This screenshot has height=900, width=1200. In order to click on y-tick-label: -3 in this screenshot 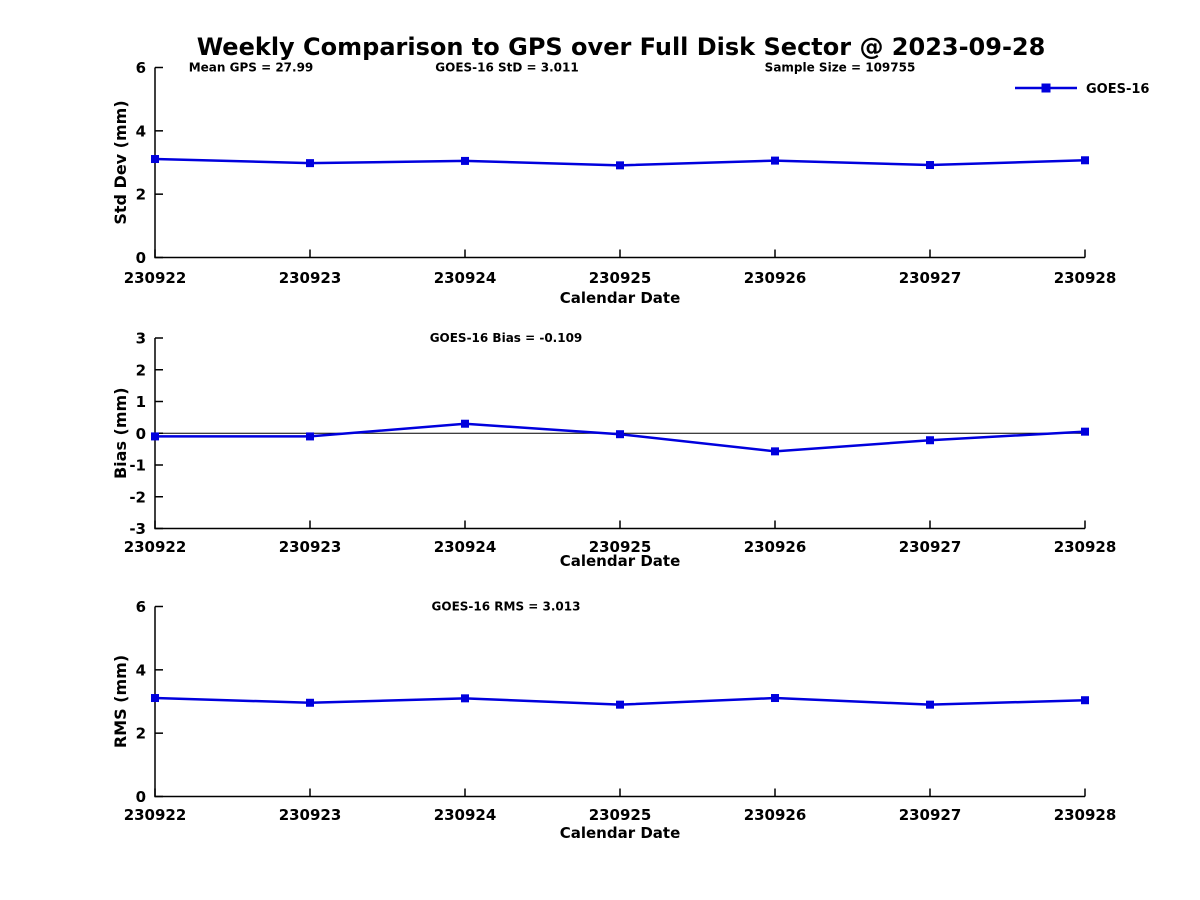, I will do `click(137, 529)`.